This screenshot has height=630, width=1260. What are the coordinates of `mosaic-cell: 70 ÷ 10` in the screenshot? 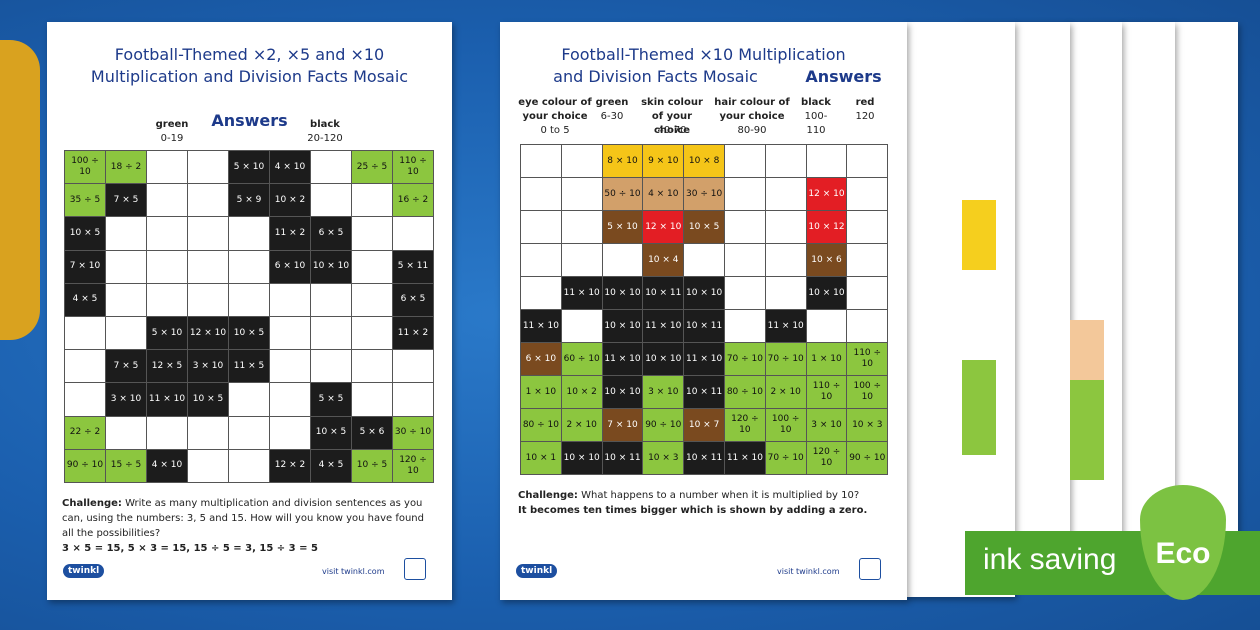 It's located at (785, 359).